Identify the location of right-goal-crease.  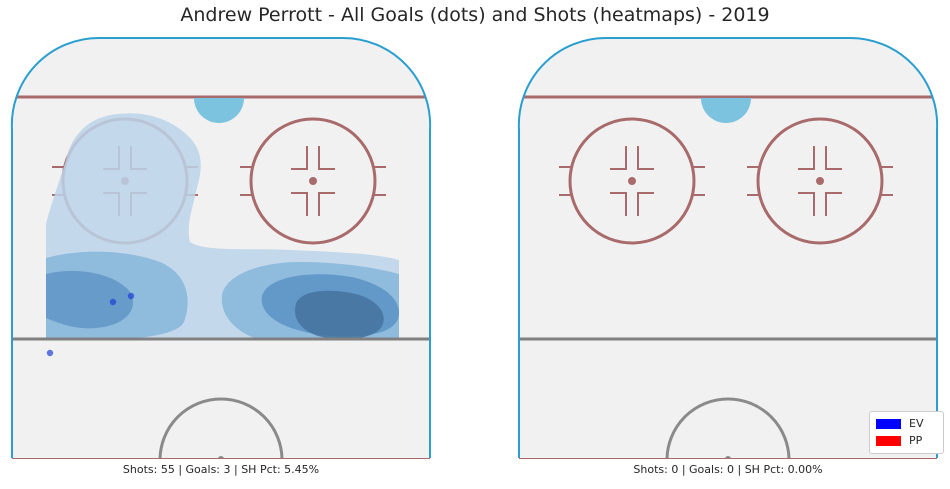
(726, 110).